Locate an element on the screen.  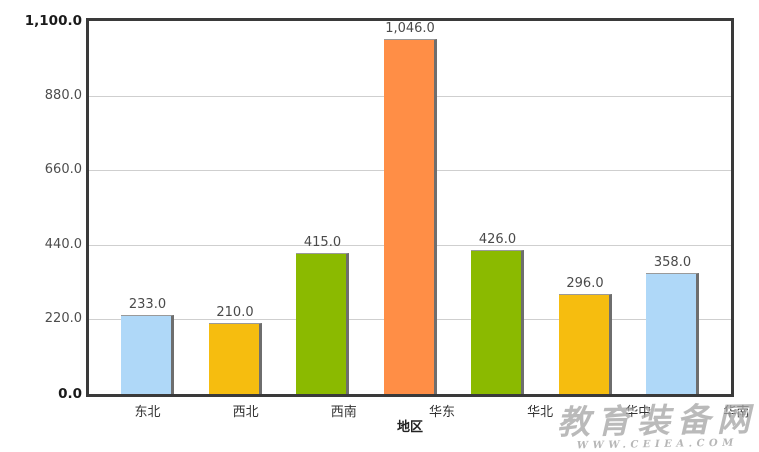
x-category-label: 华中 is located at coordinates (638, 412).